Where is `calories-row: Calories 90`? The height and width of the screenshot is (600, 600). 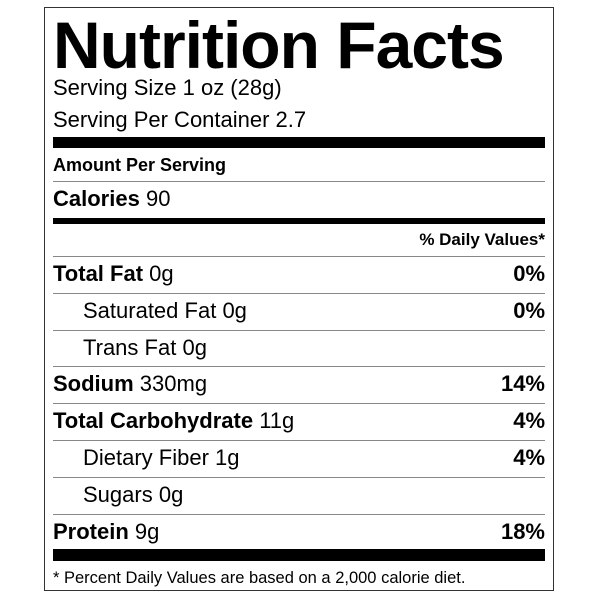 calories-row: Calories 90 is located at coordinates (299, 199).